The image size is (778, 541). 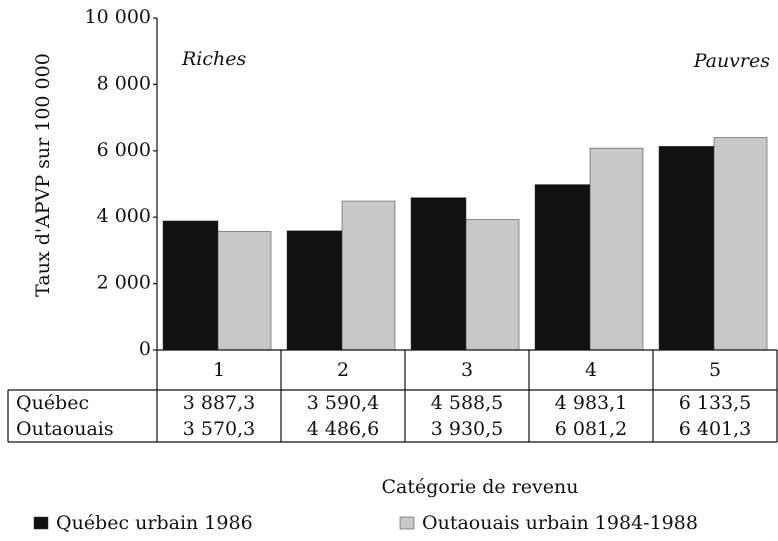 What do you see at coordinates (715, 403) in the screenshot?
I see `table-cell: 6 133,5` at bounding box center [715, 403].